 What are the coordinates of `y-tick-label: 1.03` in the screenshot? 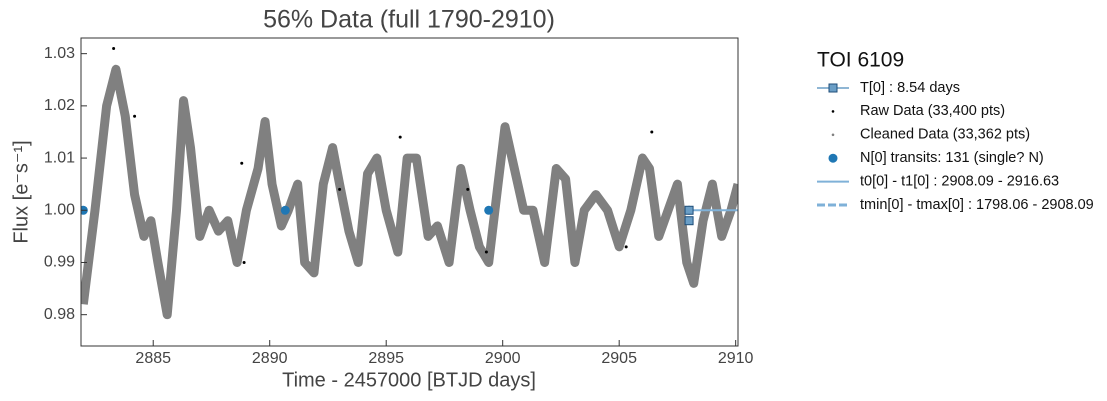 It's located at (59, 53).